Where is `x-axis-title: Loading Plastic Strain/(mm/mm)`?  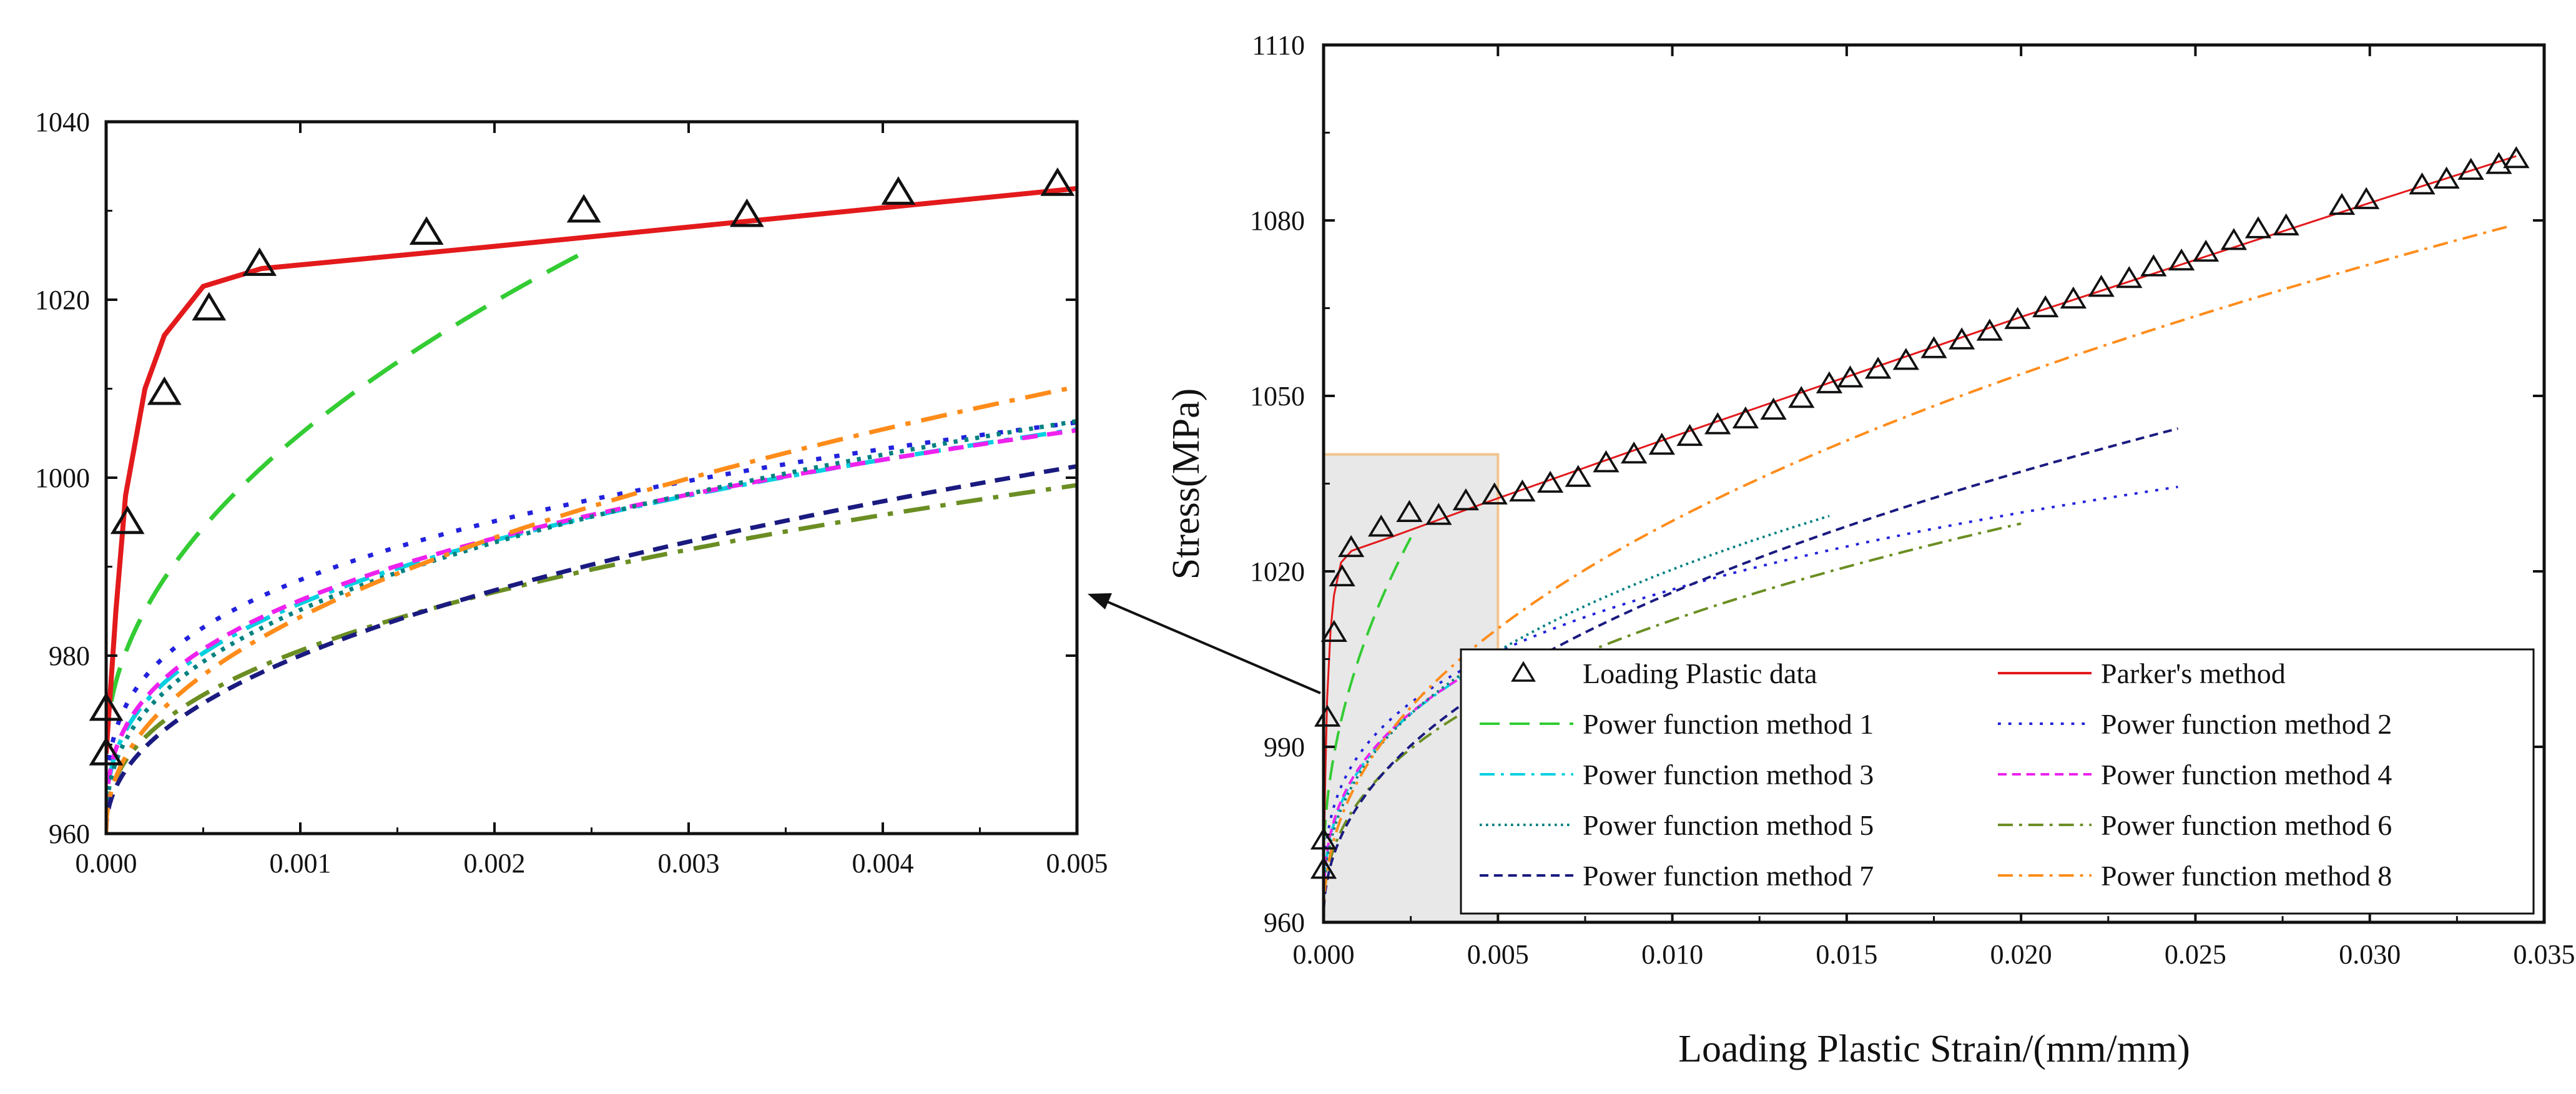 x-axis-title: Loading Plastic Strain/(mm/mm) is located at coordinates (1934, 1049).